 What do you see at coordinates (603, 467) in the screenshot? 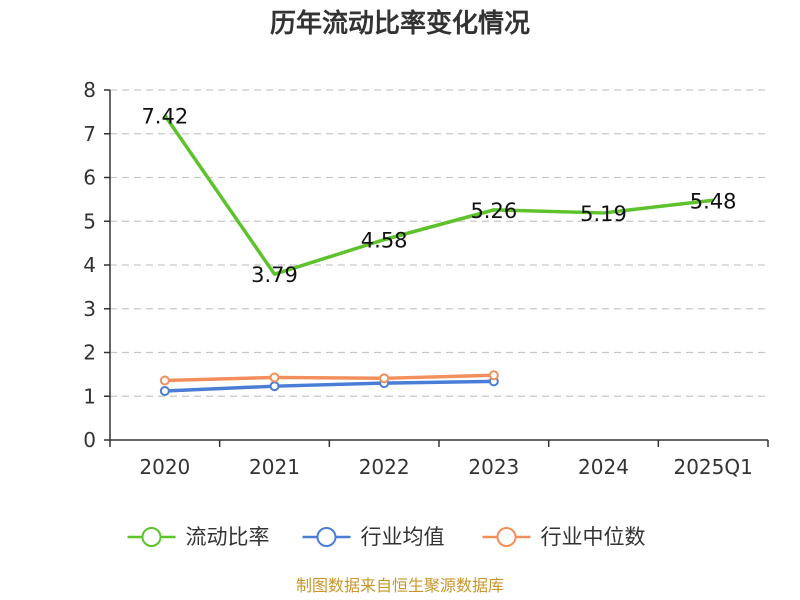
I see `x-tick-label: 2024` at bounding box center [603, 467].